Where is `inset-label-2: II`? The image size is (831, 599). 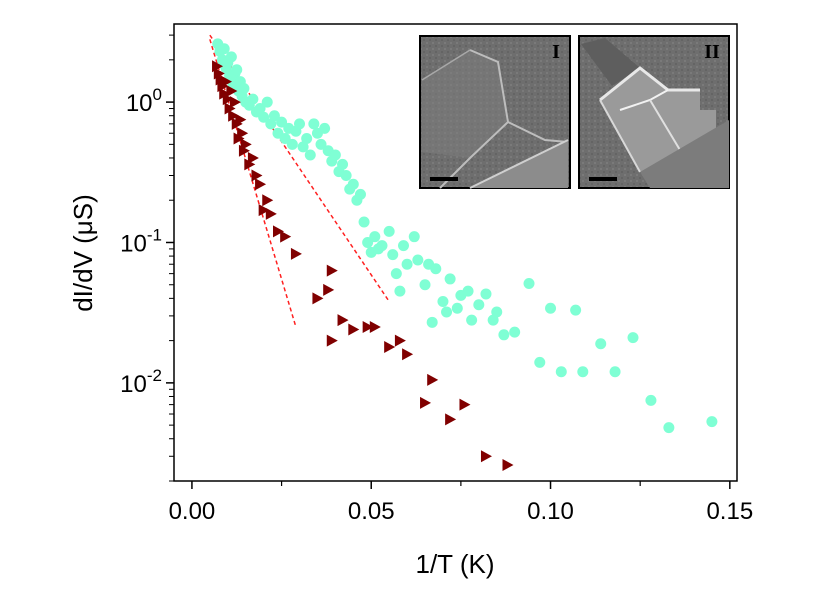
inset-label-2: II is located at coordinates (712, 52).